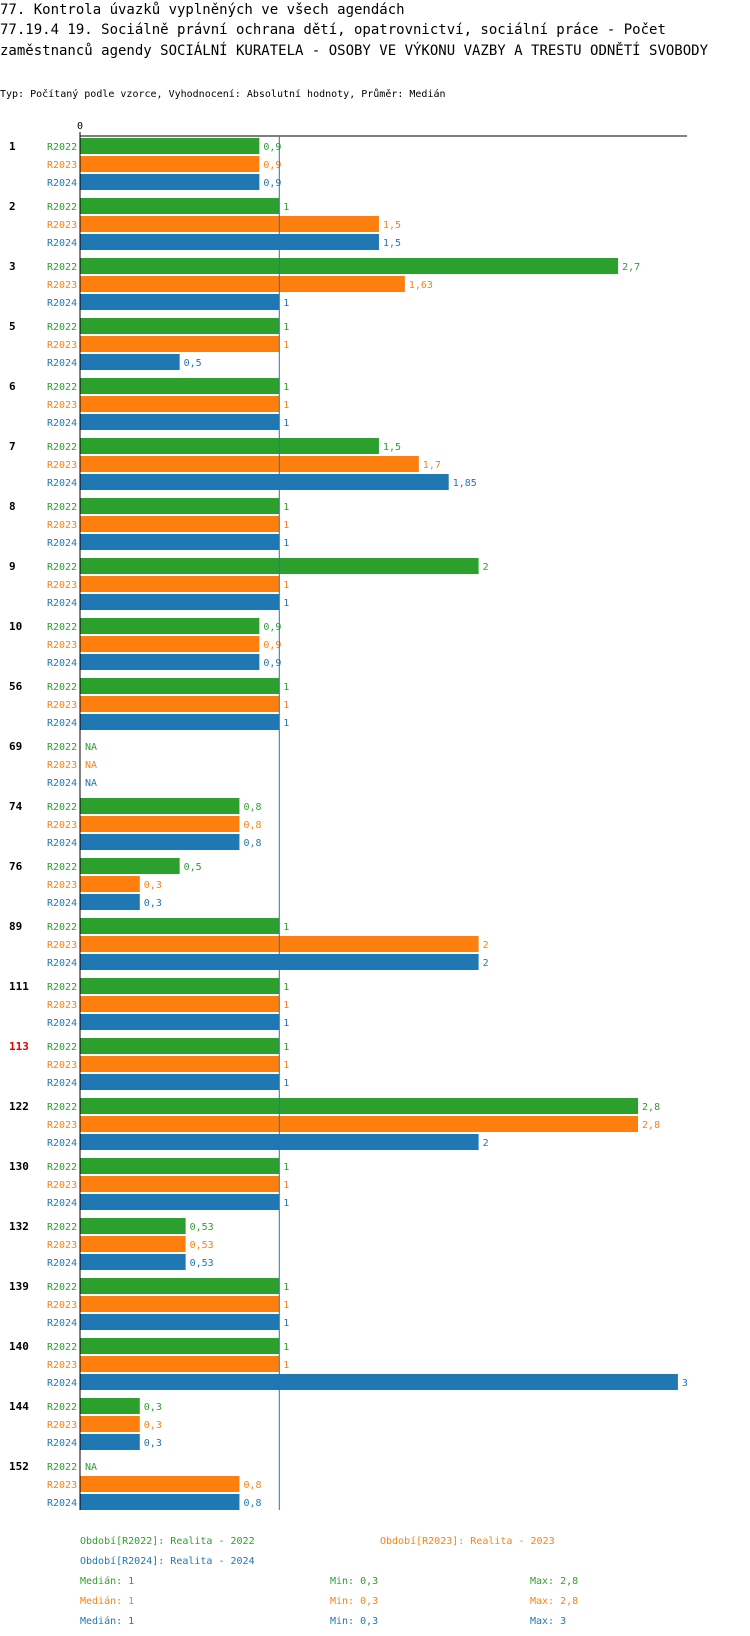 The height and width of the screenshot is (1636, 750). I want to click on category-label: 122, so click(19, 1106).